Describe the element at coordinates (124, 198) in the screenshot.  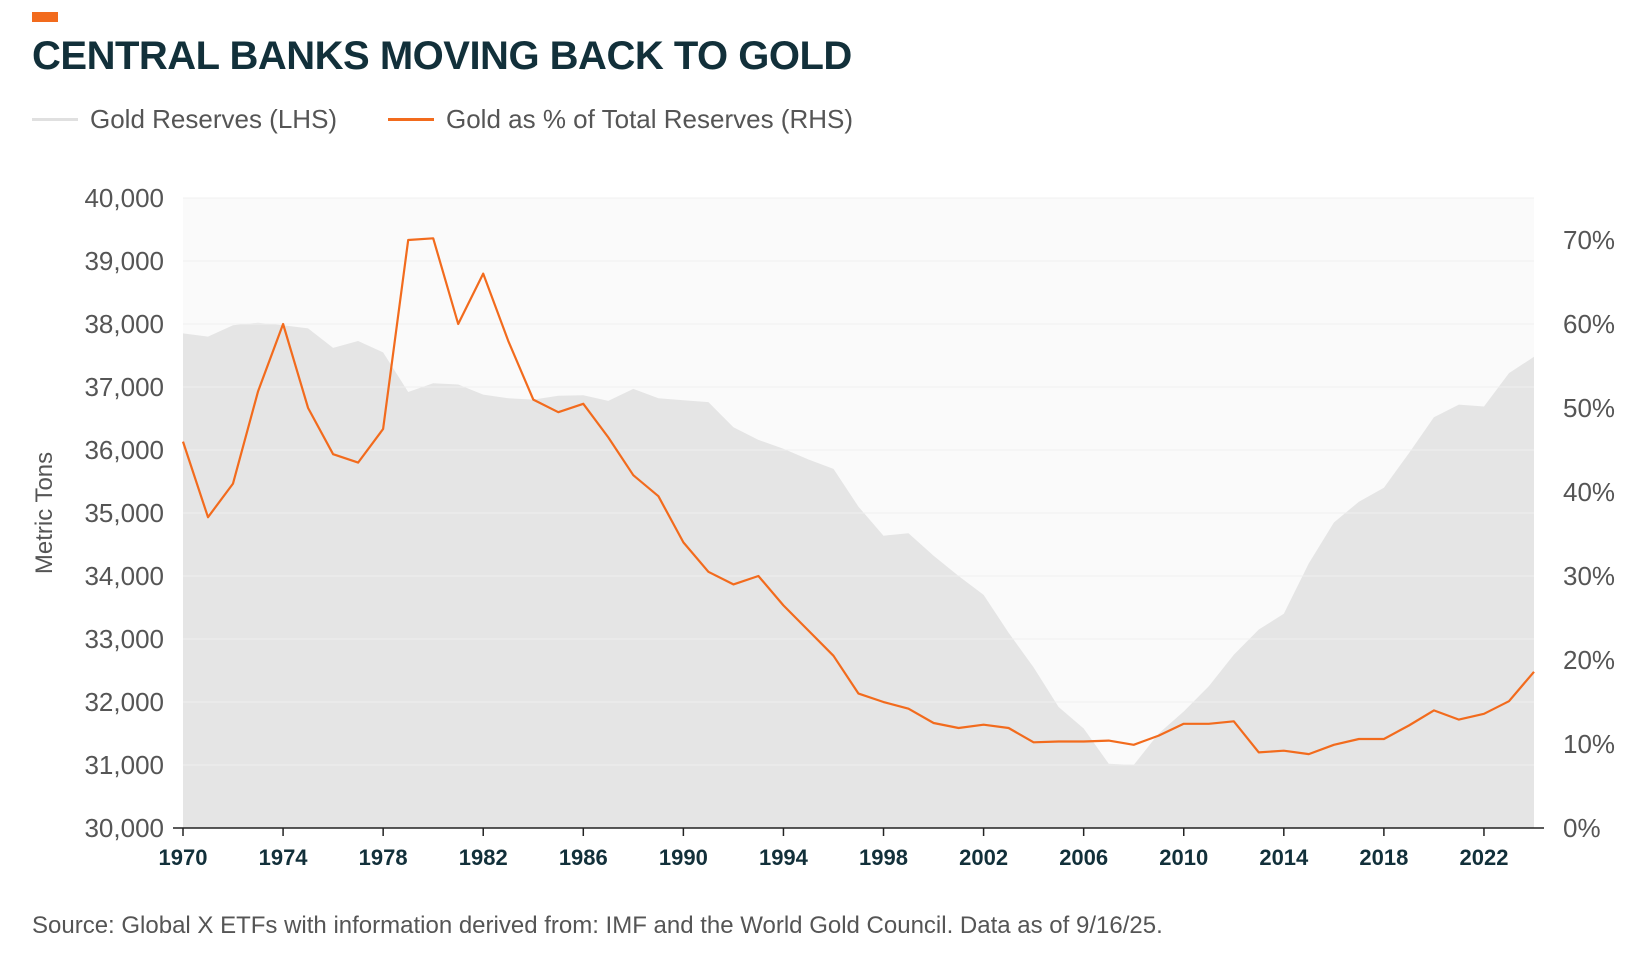
I see `y-tick-label-left: 40,000` at that location.